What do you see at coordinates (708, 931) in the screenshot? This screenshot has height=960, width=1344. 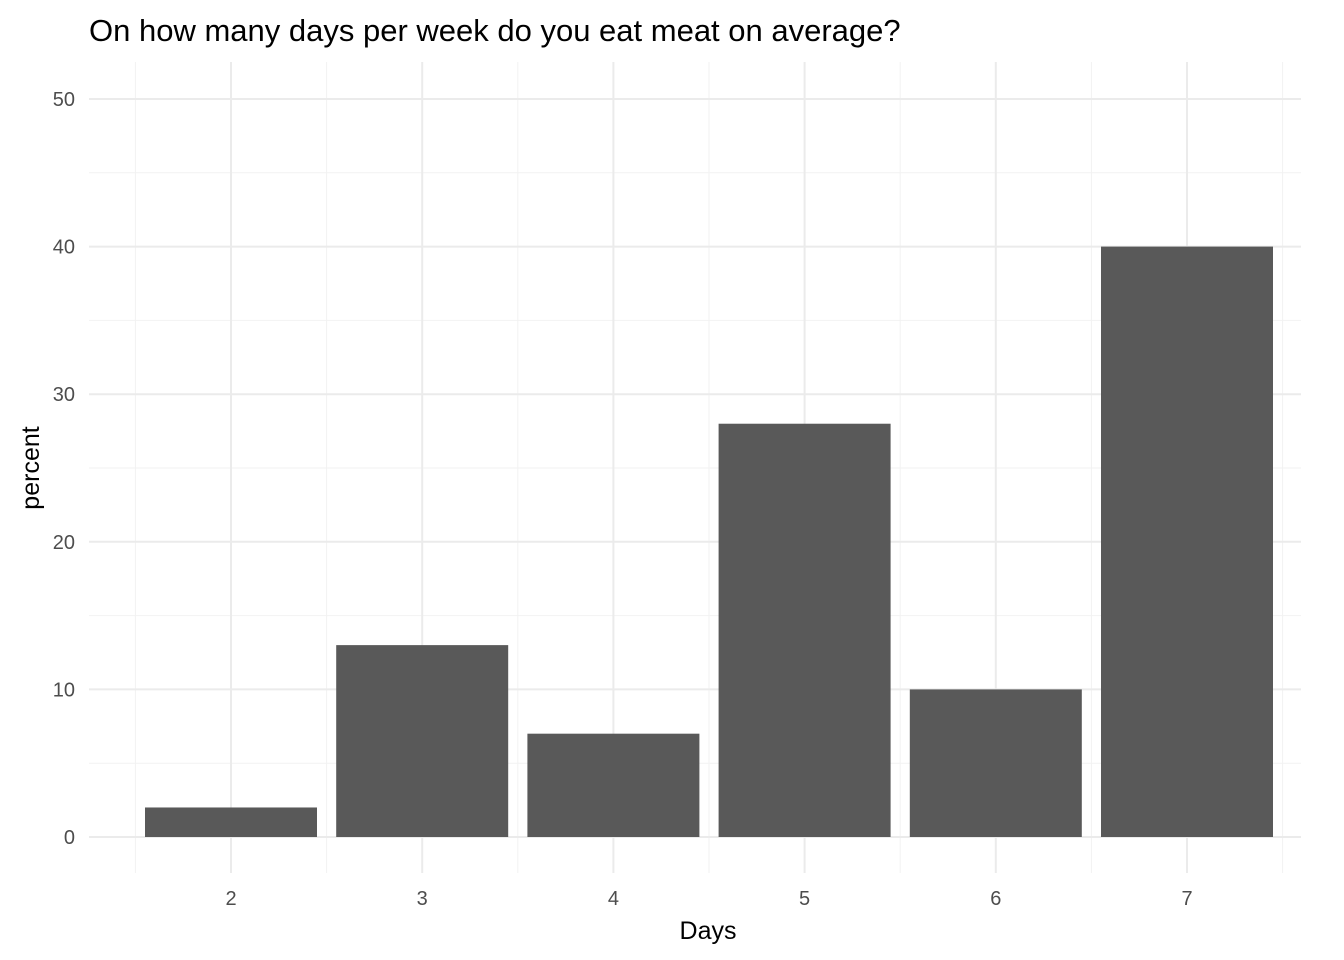 I see `x-axis-title: Days` at bounding box center [708, 931].